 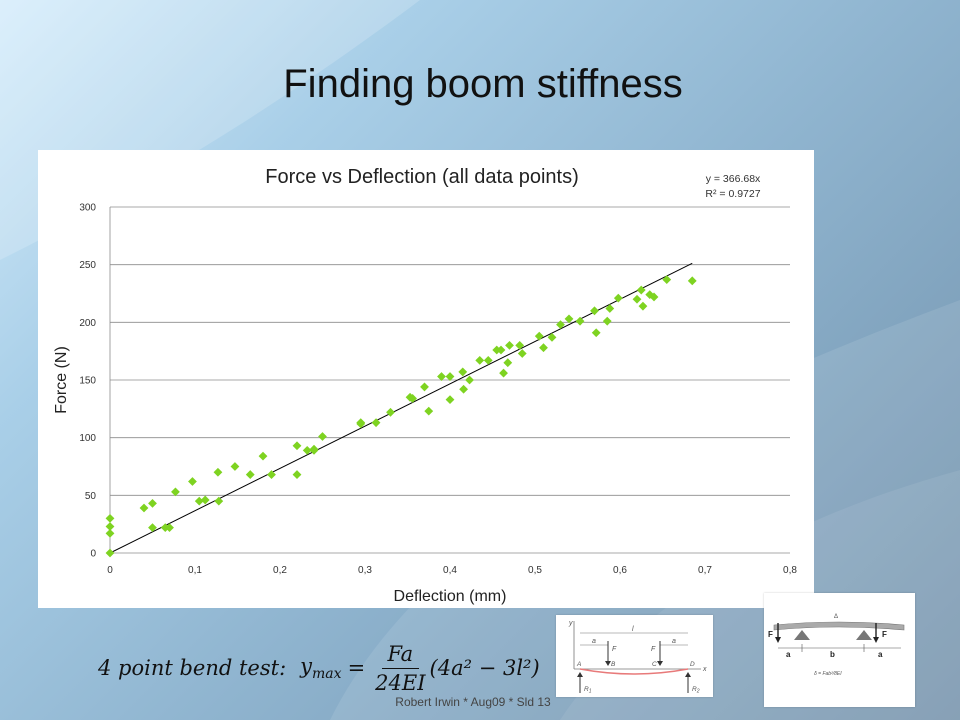 What do you see at coordinates (87, 438) in the screenshot?
I see `y-tick-label: 100` at bounding box center [87, 438].